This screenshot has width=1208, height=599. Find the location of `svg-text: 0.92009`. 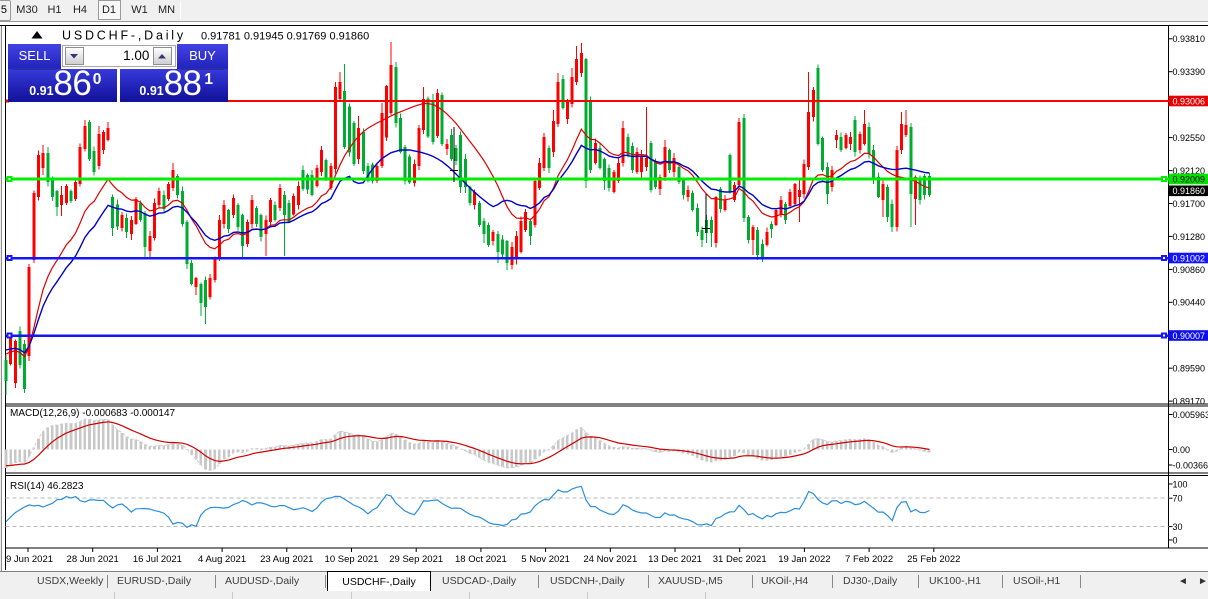

svg-text: 0.92009 is located at coordinates (1189, 179).